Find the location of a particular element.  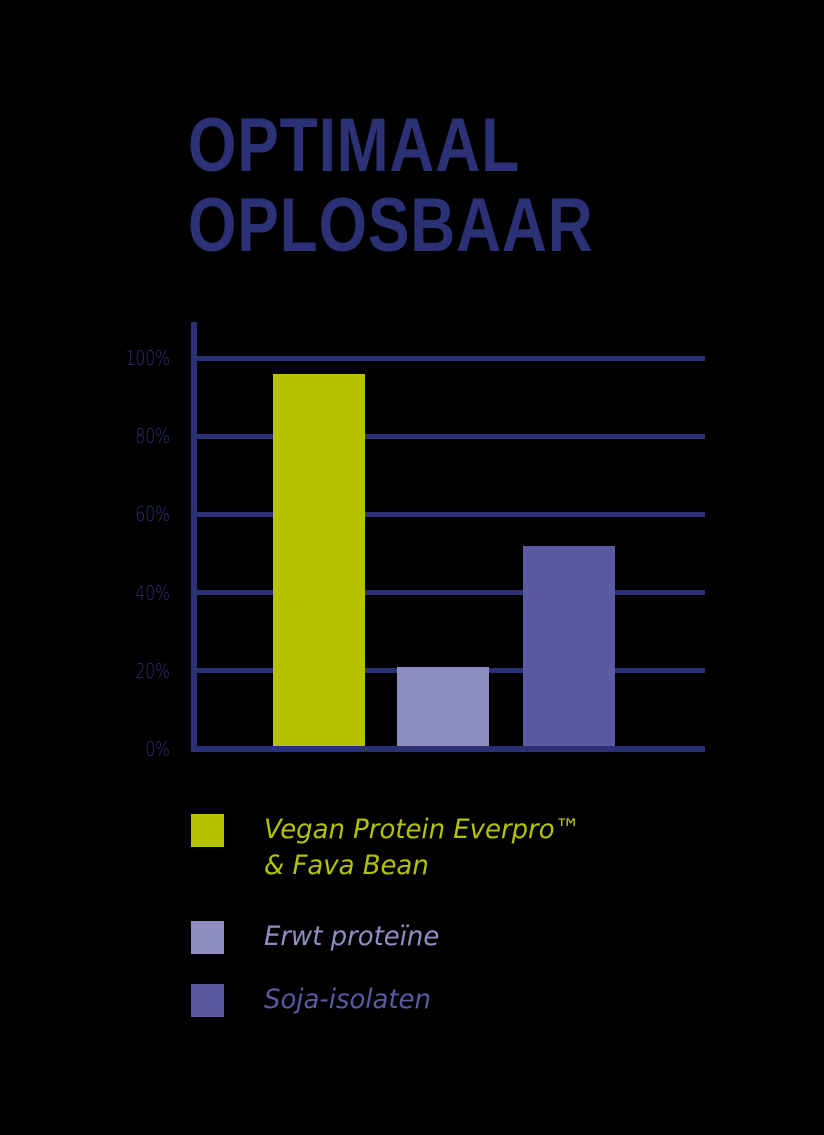

legend-swatch-vegan is located at coordinates (207, 830).